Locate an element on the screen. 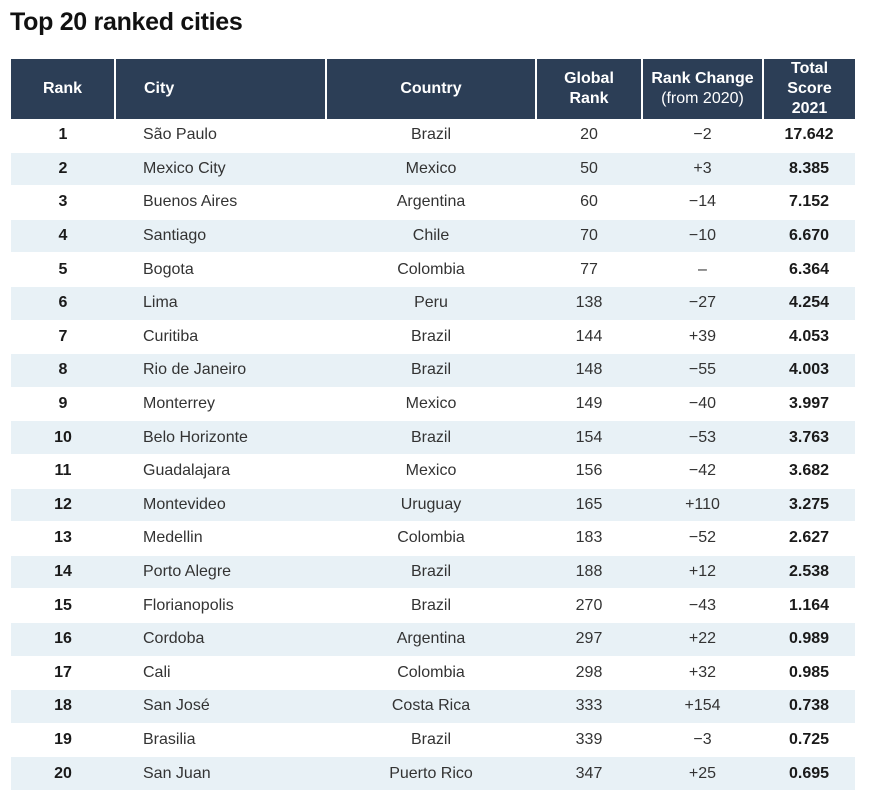  cell-city: Rio de Janeiro is located at coordinates (220, 370).